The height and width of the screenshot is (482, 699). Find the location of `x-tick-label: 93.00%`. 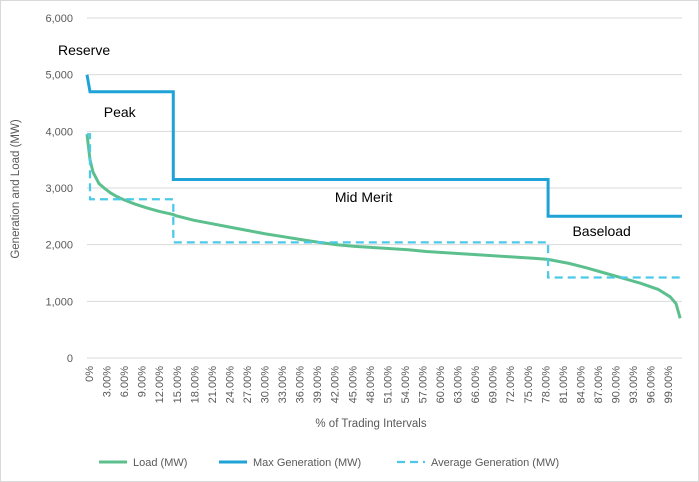

x-tick-label: 93.00% is located at coordinates (634, 385).